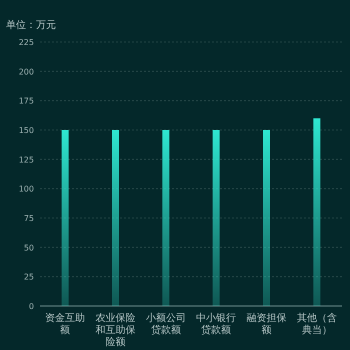 Image resolution: width=350 pixels, height=350 pixels. Describe the element at coordinates (29, 218) in the screenshot. I see `y-tick-label: 75` at that location.